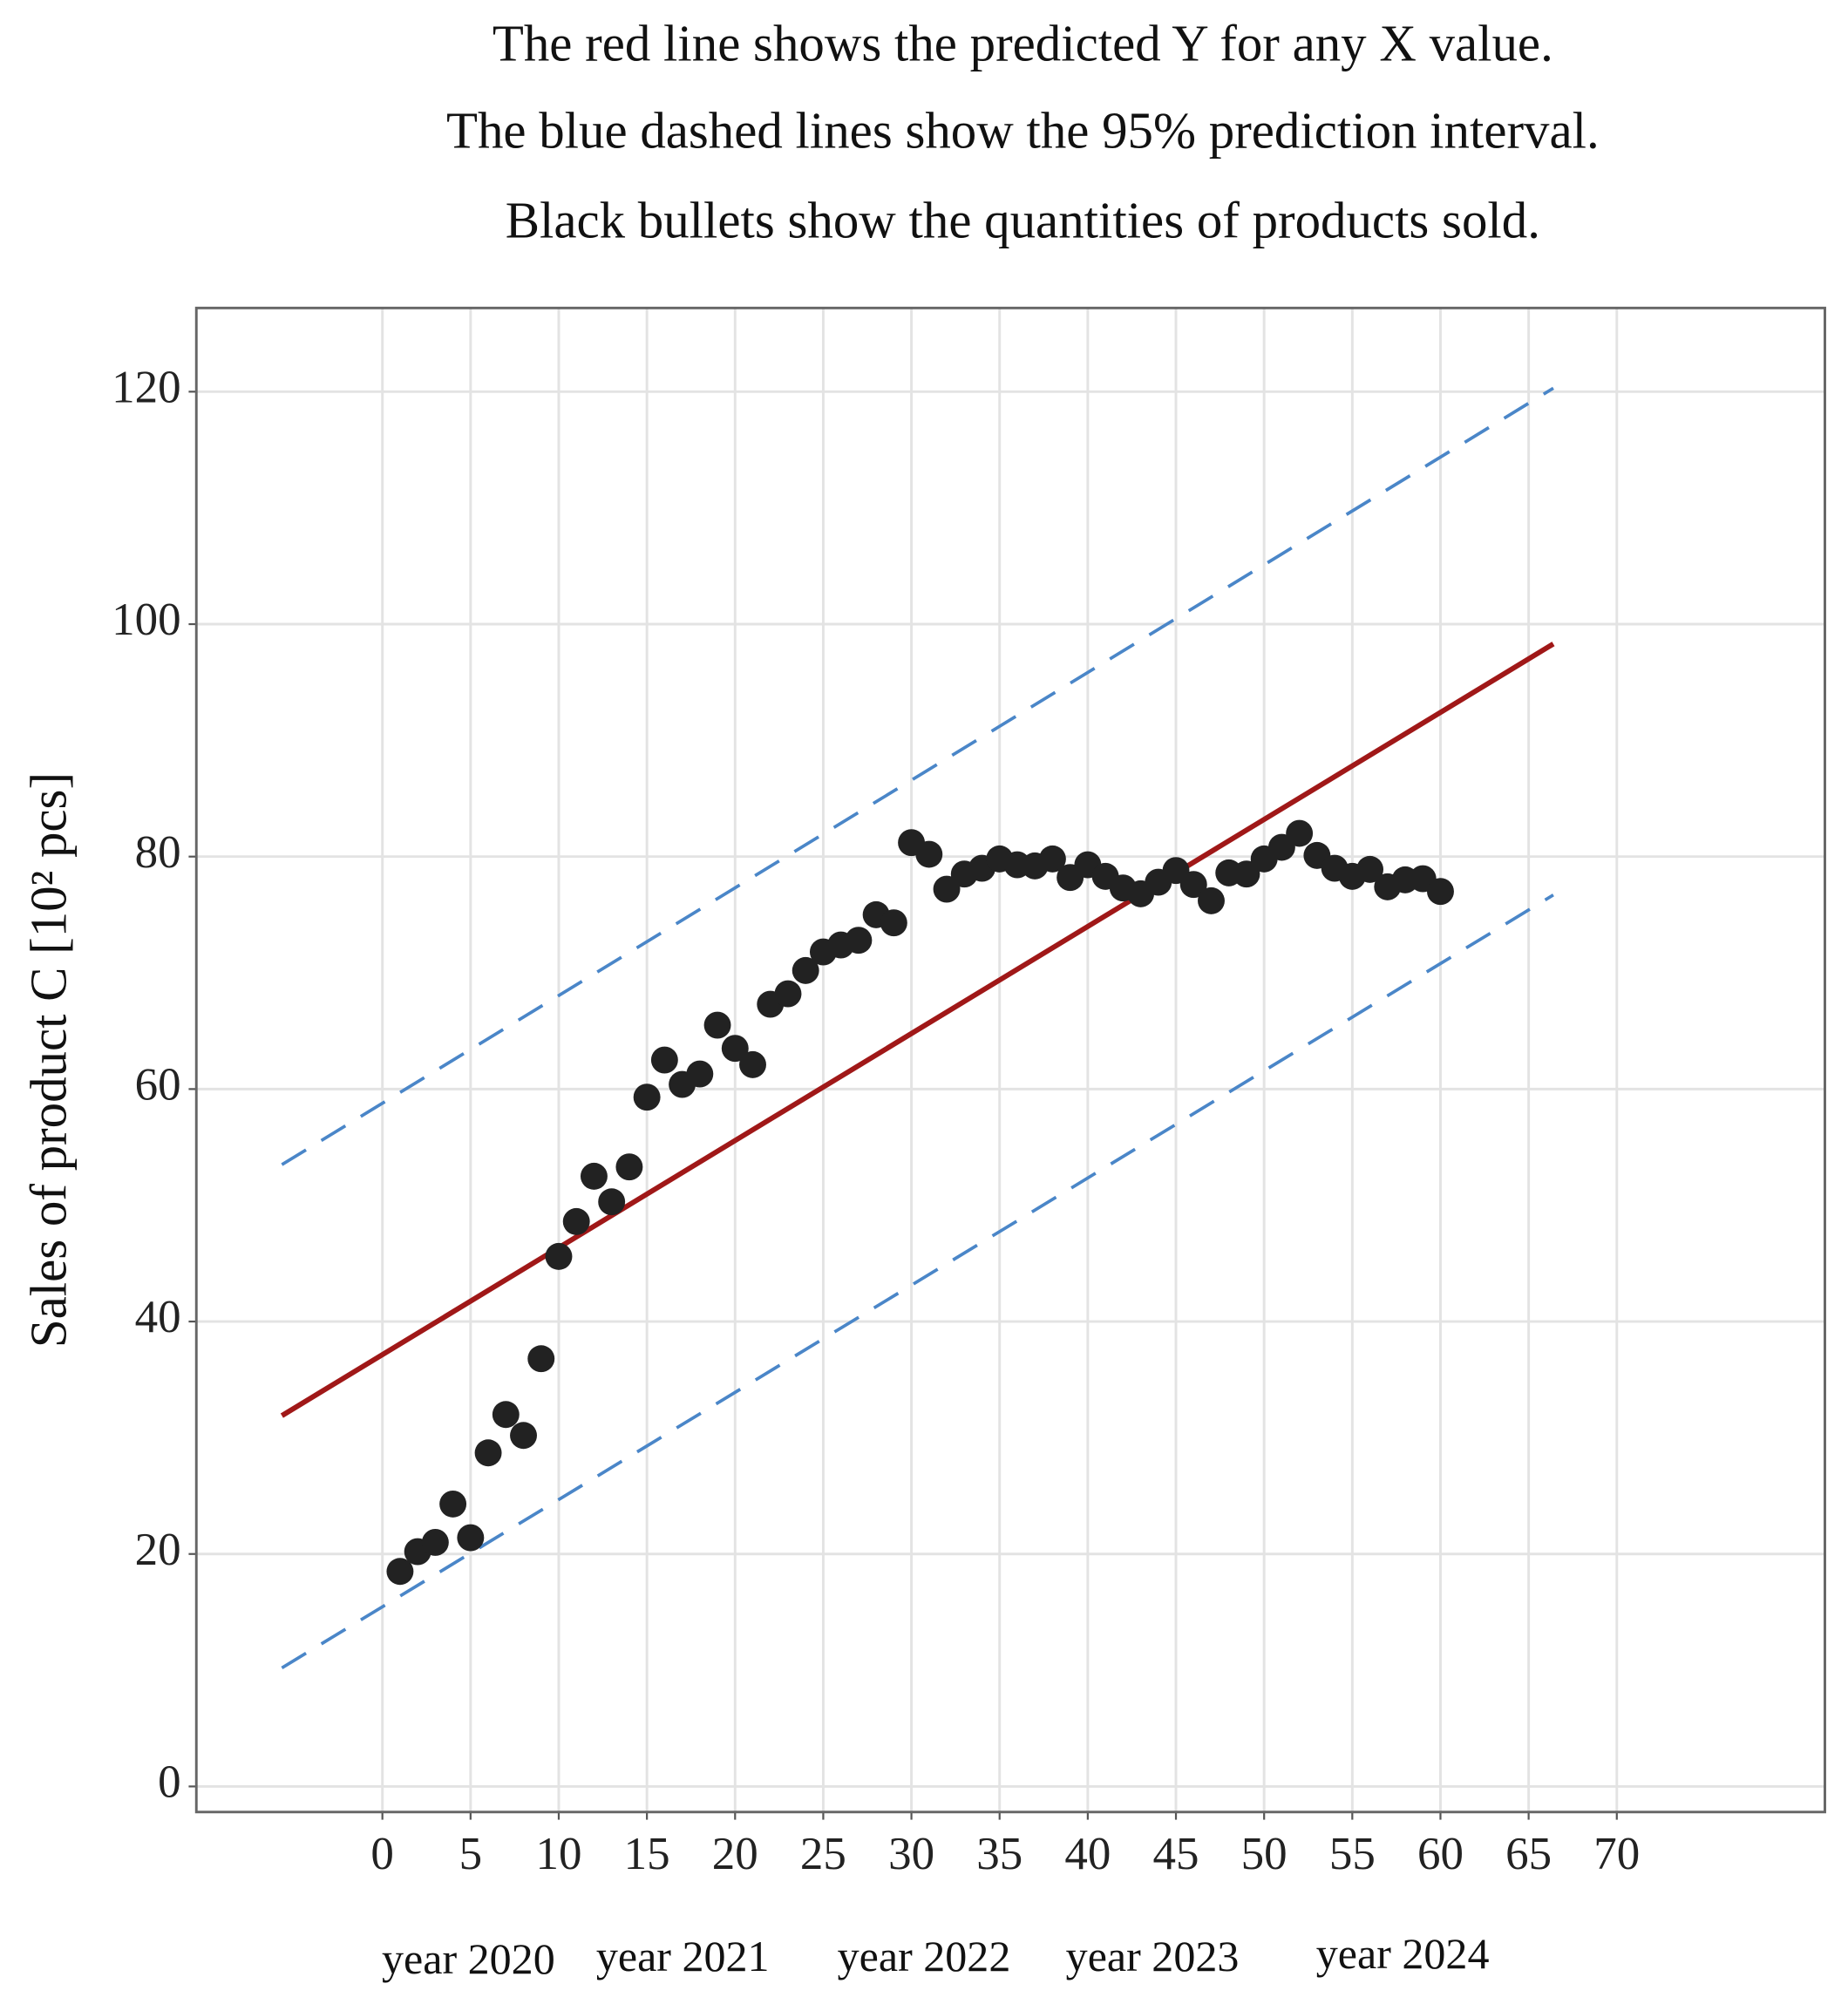 This screenshot has height=2004, width=1848. What do you see at coordinates (382, 1854) in the screenshot?
I see `x-tick-label: 0` at bounding box center [382, 1854].